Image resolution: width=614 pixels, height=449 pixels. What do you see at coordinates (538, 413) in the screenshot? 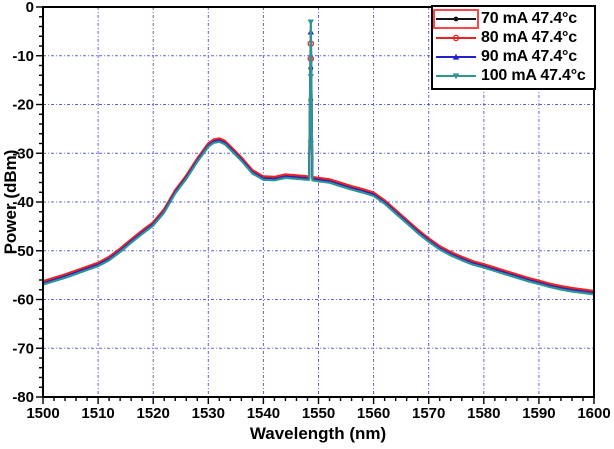
I see `svg-text: 1590` at bounding box center [538, 413].